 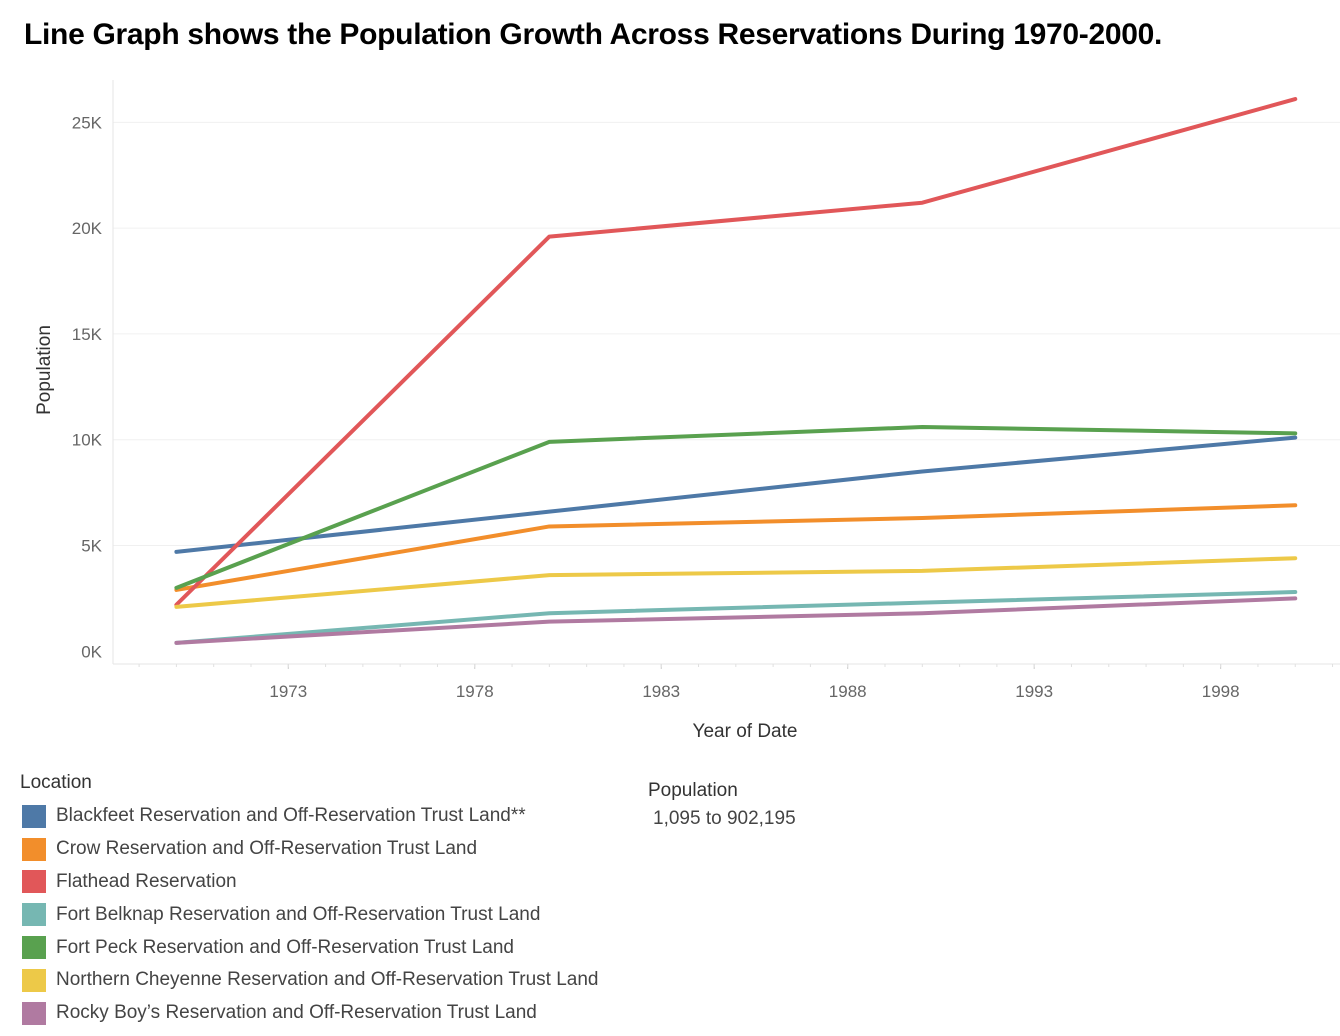 I want to click on x-axis-title: Year of Date, so click(x=745, y=731).